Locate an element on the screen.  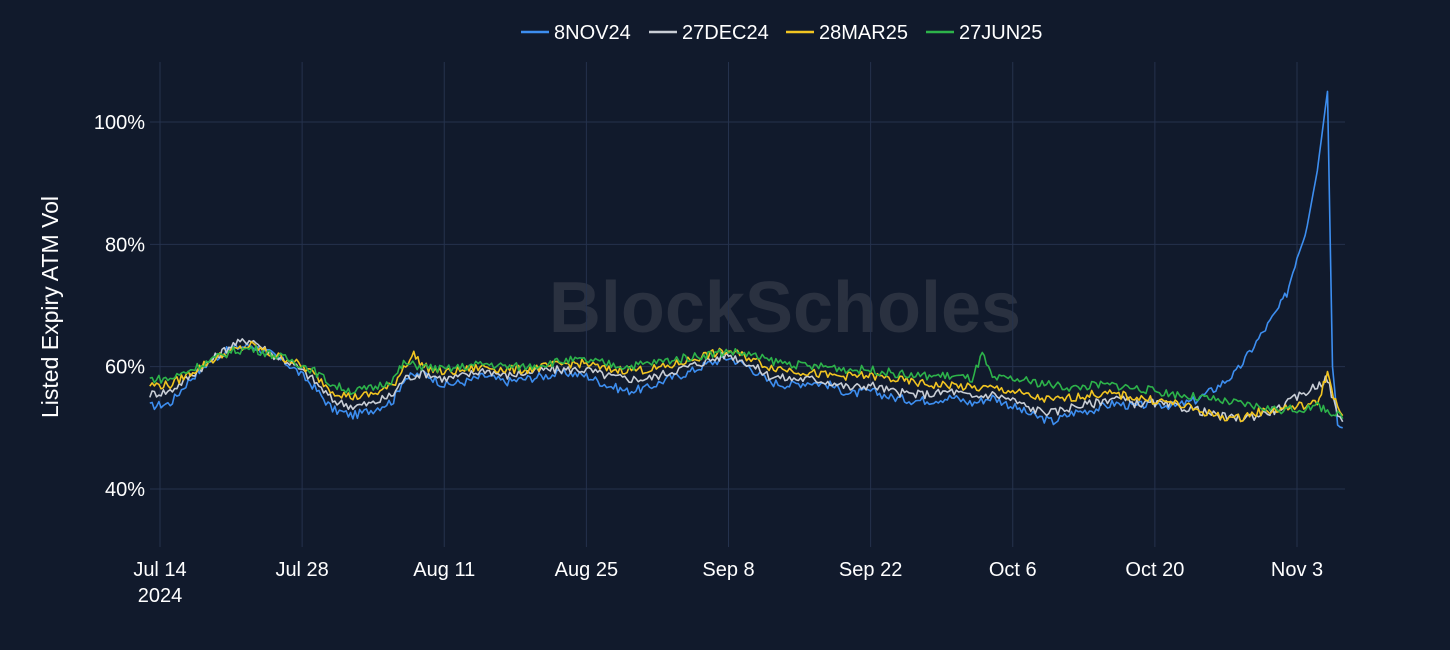
legend-entry: 27JUN25 is located at coordinates (1000, 33).